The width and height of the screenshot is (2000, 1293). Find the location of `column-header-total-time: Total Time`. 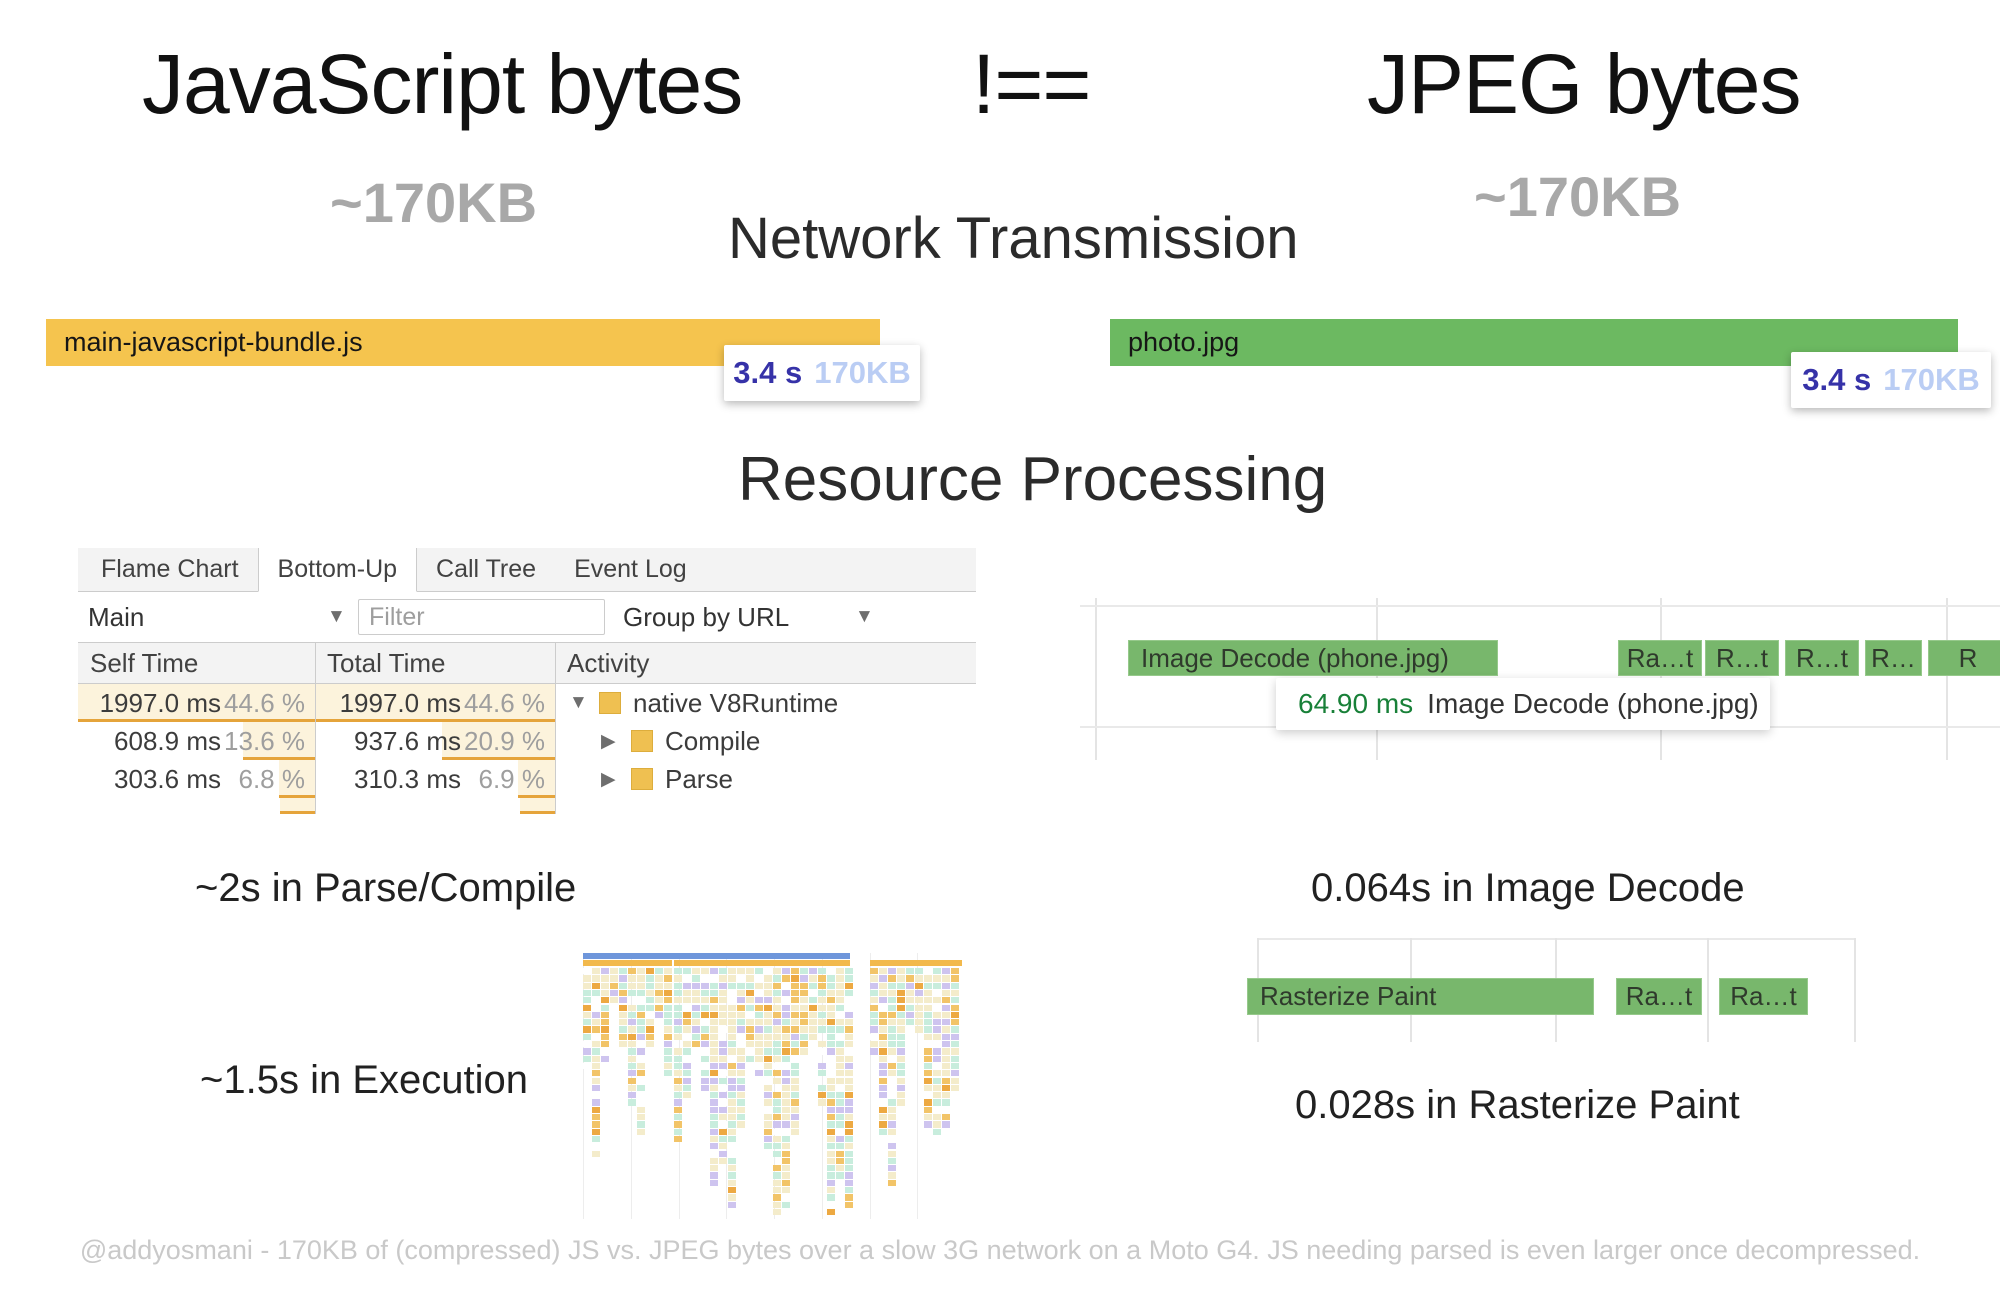

column-header-total-time: Total Time is located at coordinates (386, 662).